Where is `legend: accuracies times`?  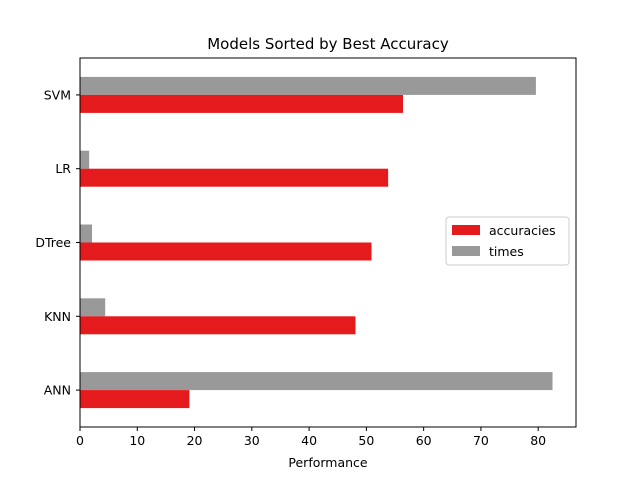 legend: accuracies times is located at coordinates (507, 241).